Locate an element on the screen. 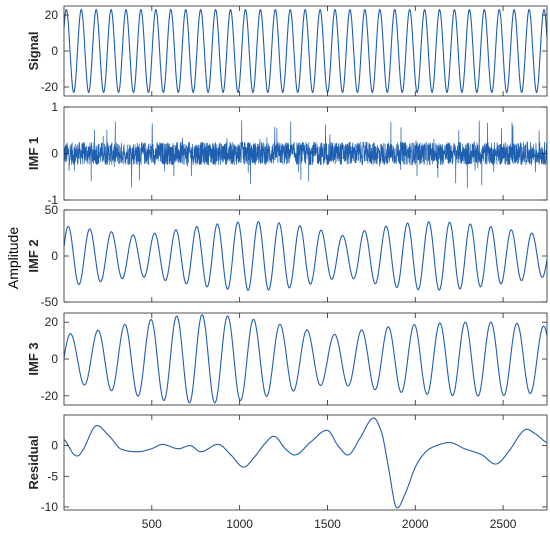 This screenshot has height=533, width=550. x-axis-labels: 500 1000 1500 2000 2500 is located at coordinates (329, 524).